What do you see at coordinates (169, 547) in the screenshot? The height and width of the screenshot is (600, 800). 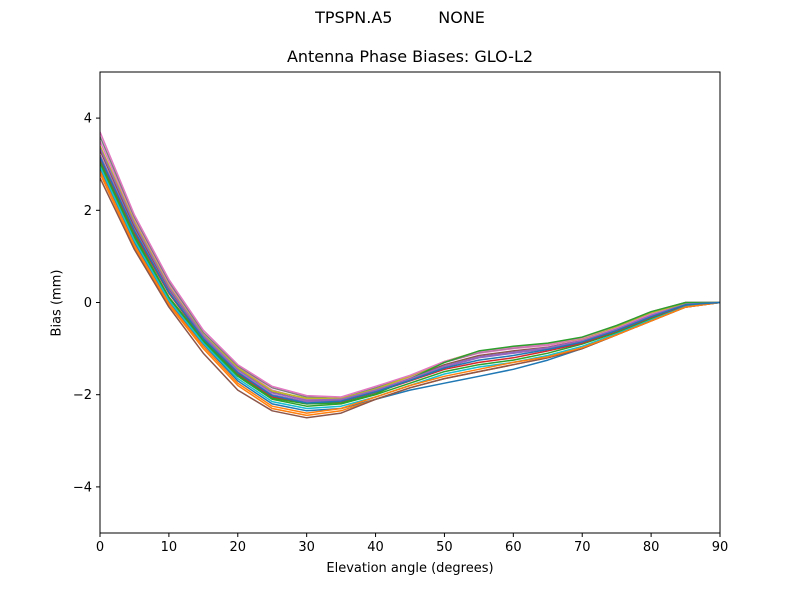 I see `x-tick-label: 10` at bounding box center [169, 547].